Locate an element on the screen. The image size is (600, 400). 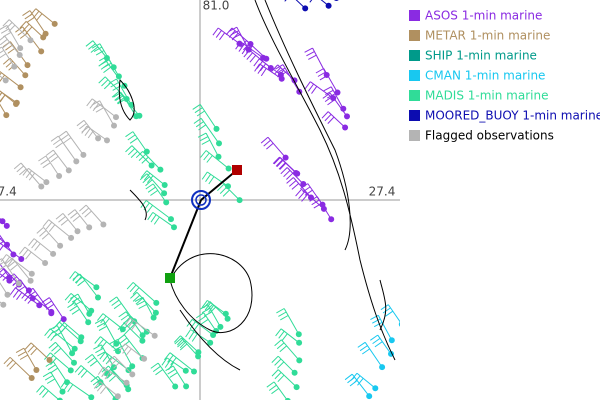
legend-label: Flagged observations is located at coordinates (489, 136).